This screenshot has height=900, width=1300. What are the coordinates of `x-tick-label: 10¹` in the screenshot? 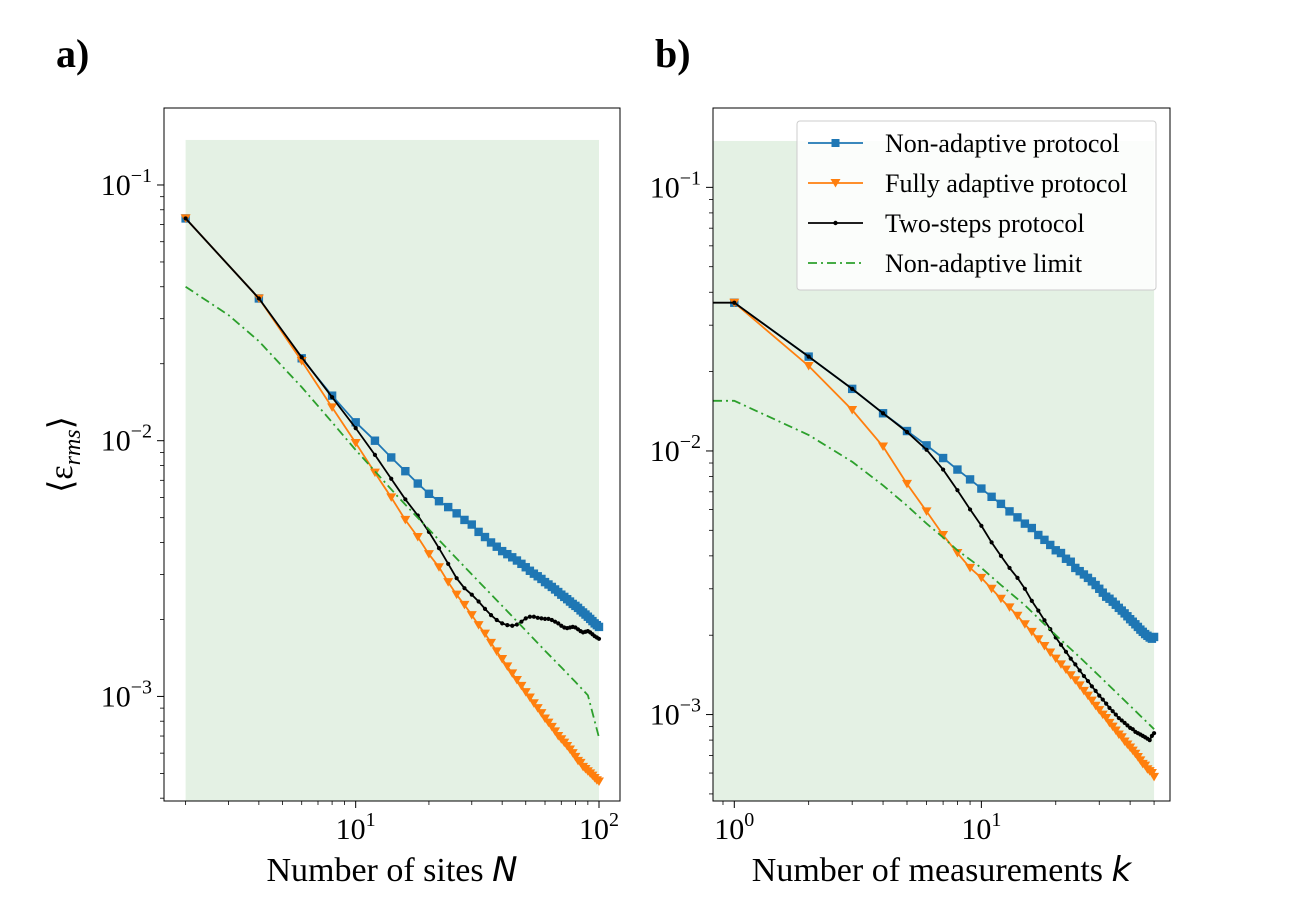 It's located at (981, 827).